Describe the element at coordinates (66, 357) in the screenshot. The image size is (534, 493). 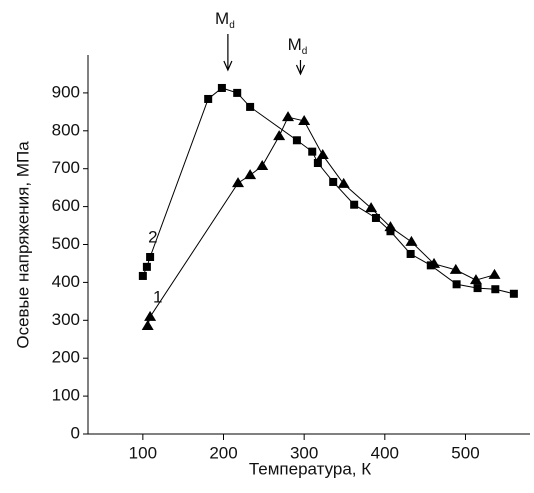
I see `y-tick-label: 200` at that location.